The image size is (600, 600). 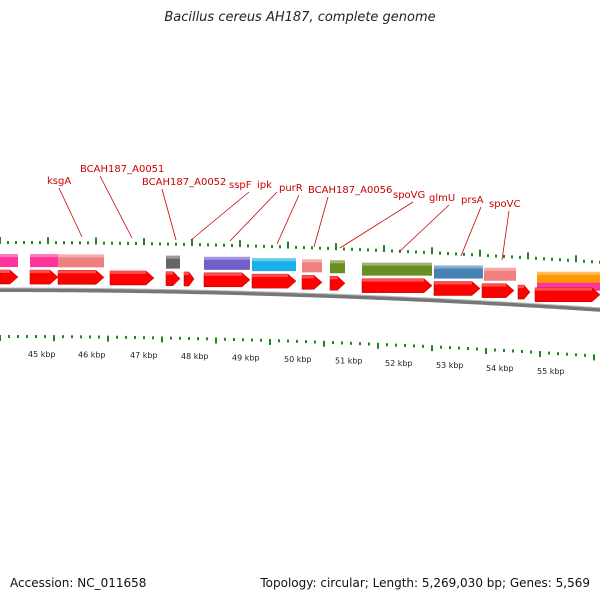 I want to click on backbone, so click(x=300, y=300).